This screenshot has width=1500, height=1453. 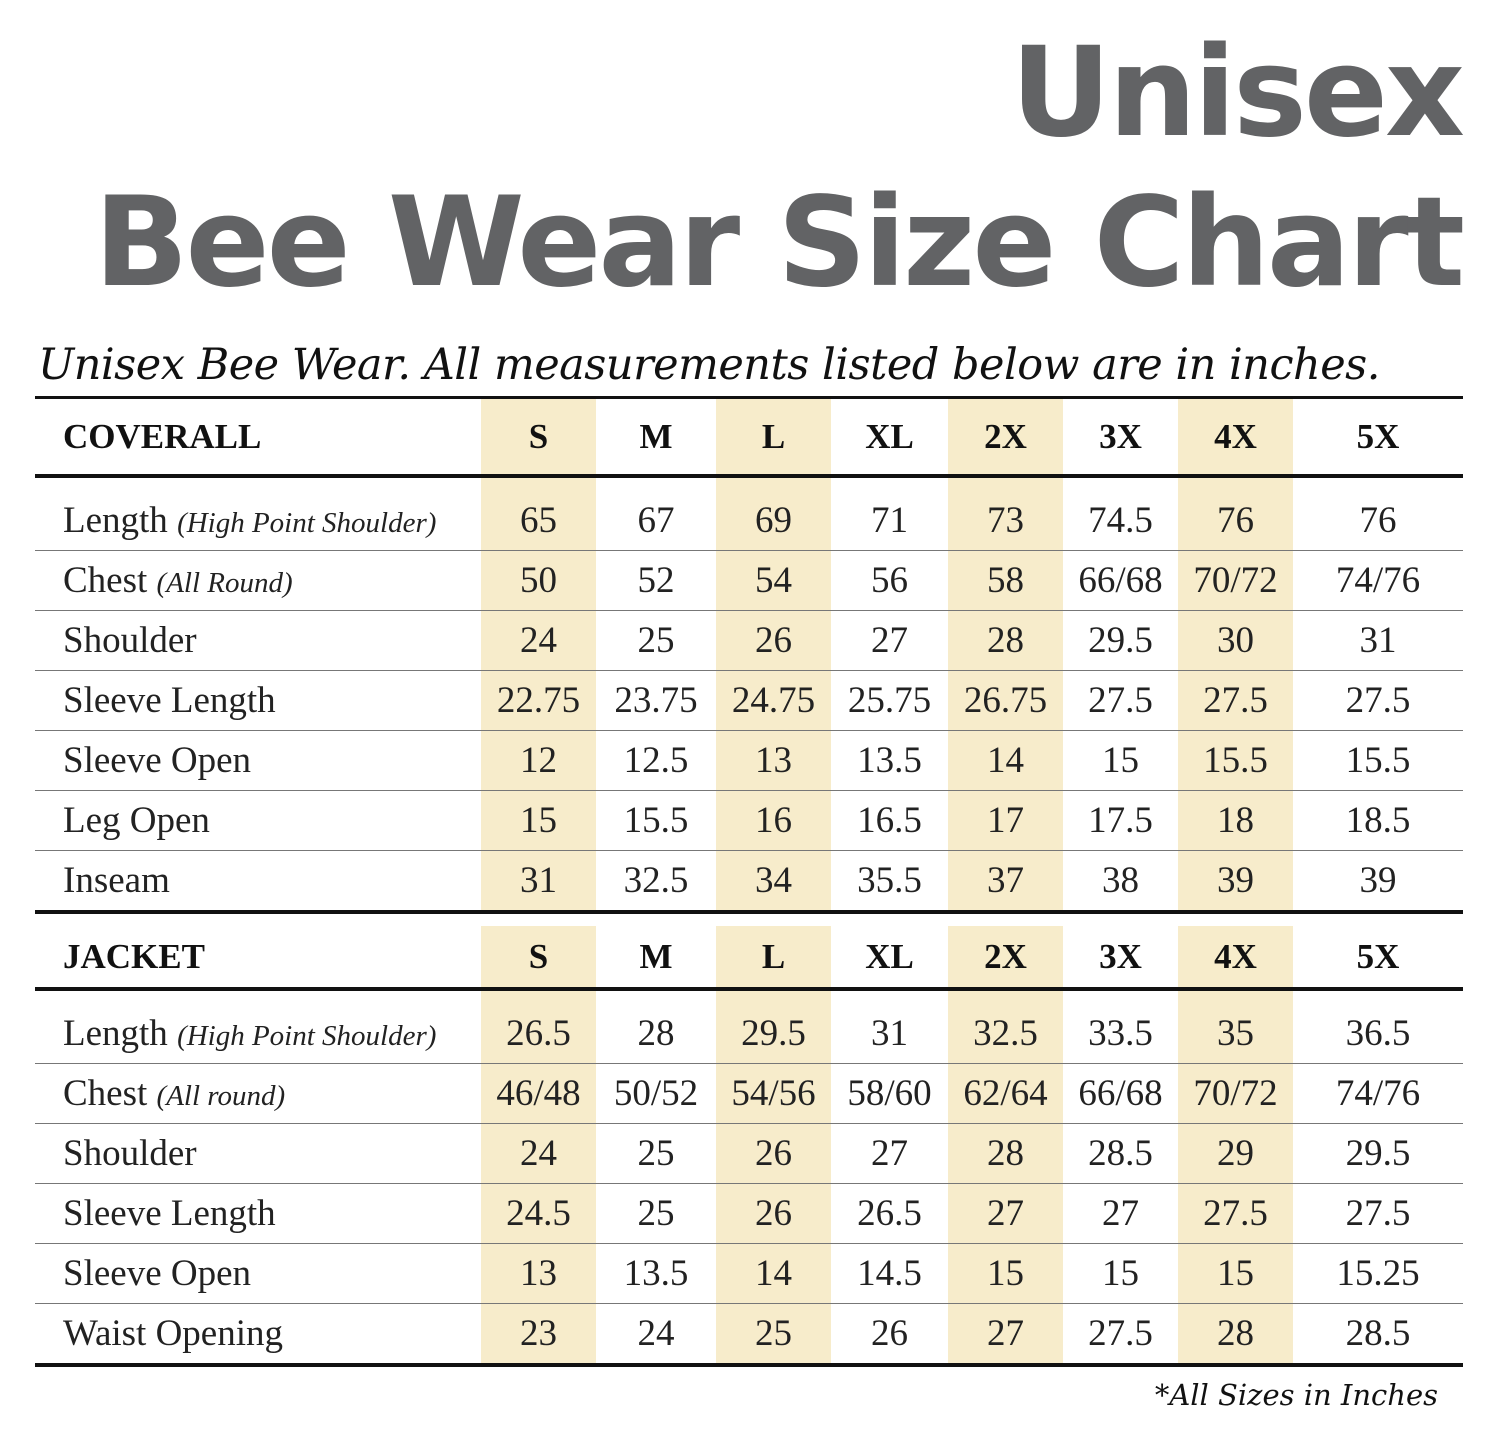 What do you see at coordinates (307, 523) in the screenshot?
I see `measurement-note: (High Point Shoulder)` at bounding box center [307, 523].